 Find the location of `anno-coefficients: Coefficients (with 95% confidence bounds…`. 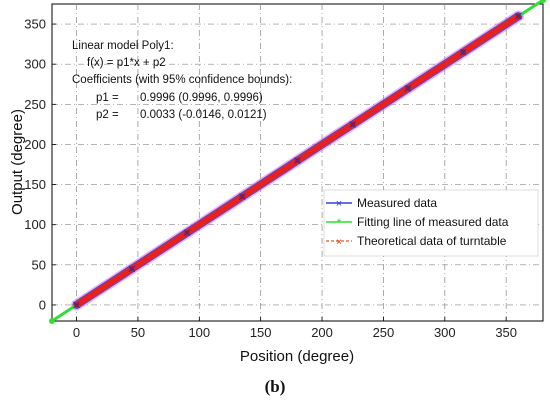

anno-coefficients: Coefficients (with 95% confidence bounds… is located at coordinates (182, 80).